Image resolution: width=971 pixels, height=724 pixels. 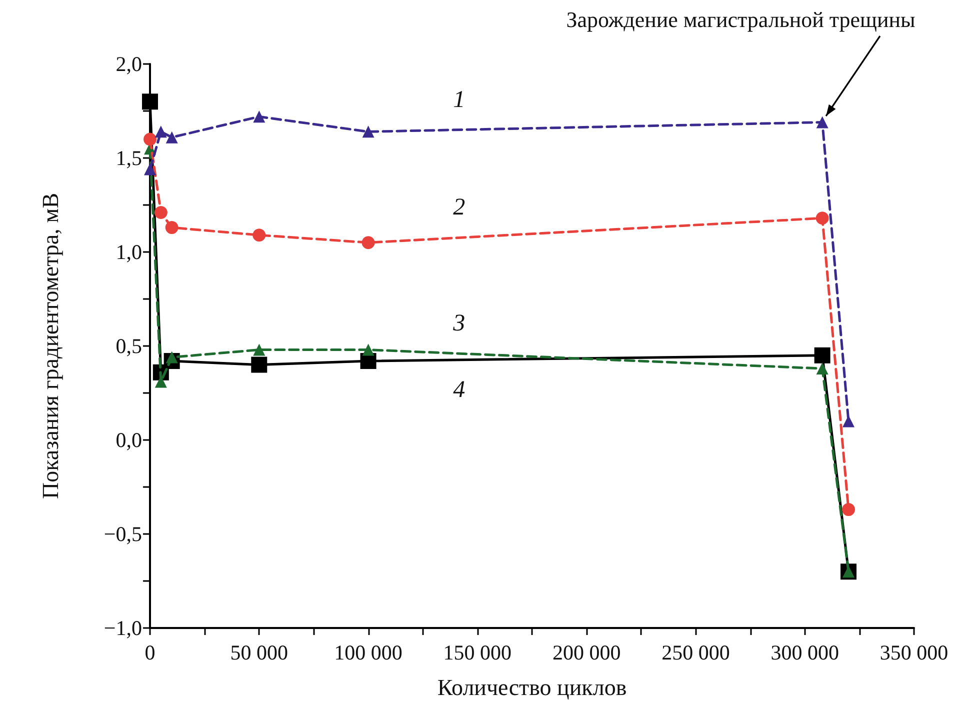 I want to click on y-tick-label: 1,0, so click(x=129, y=252).